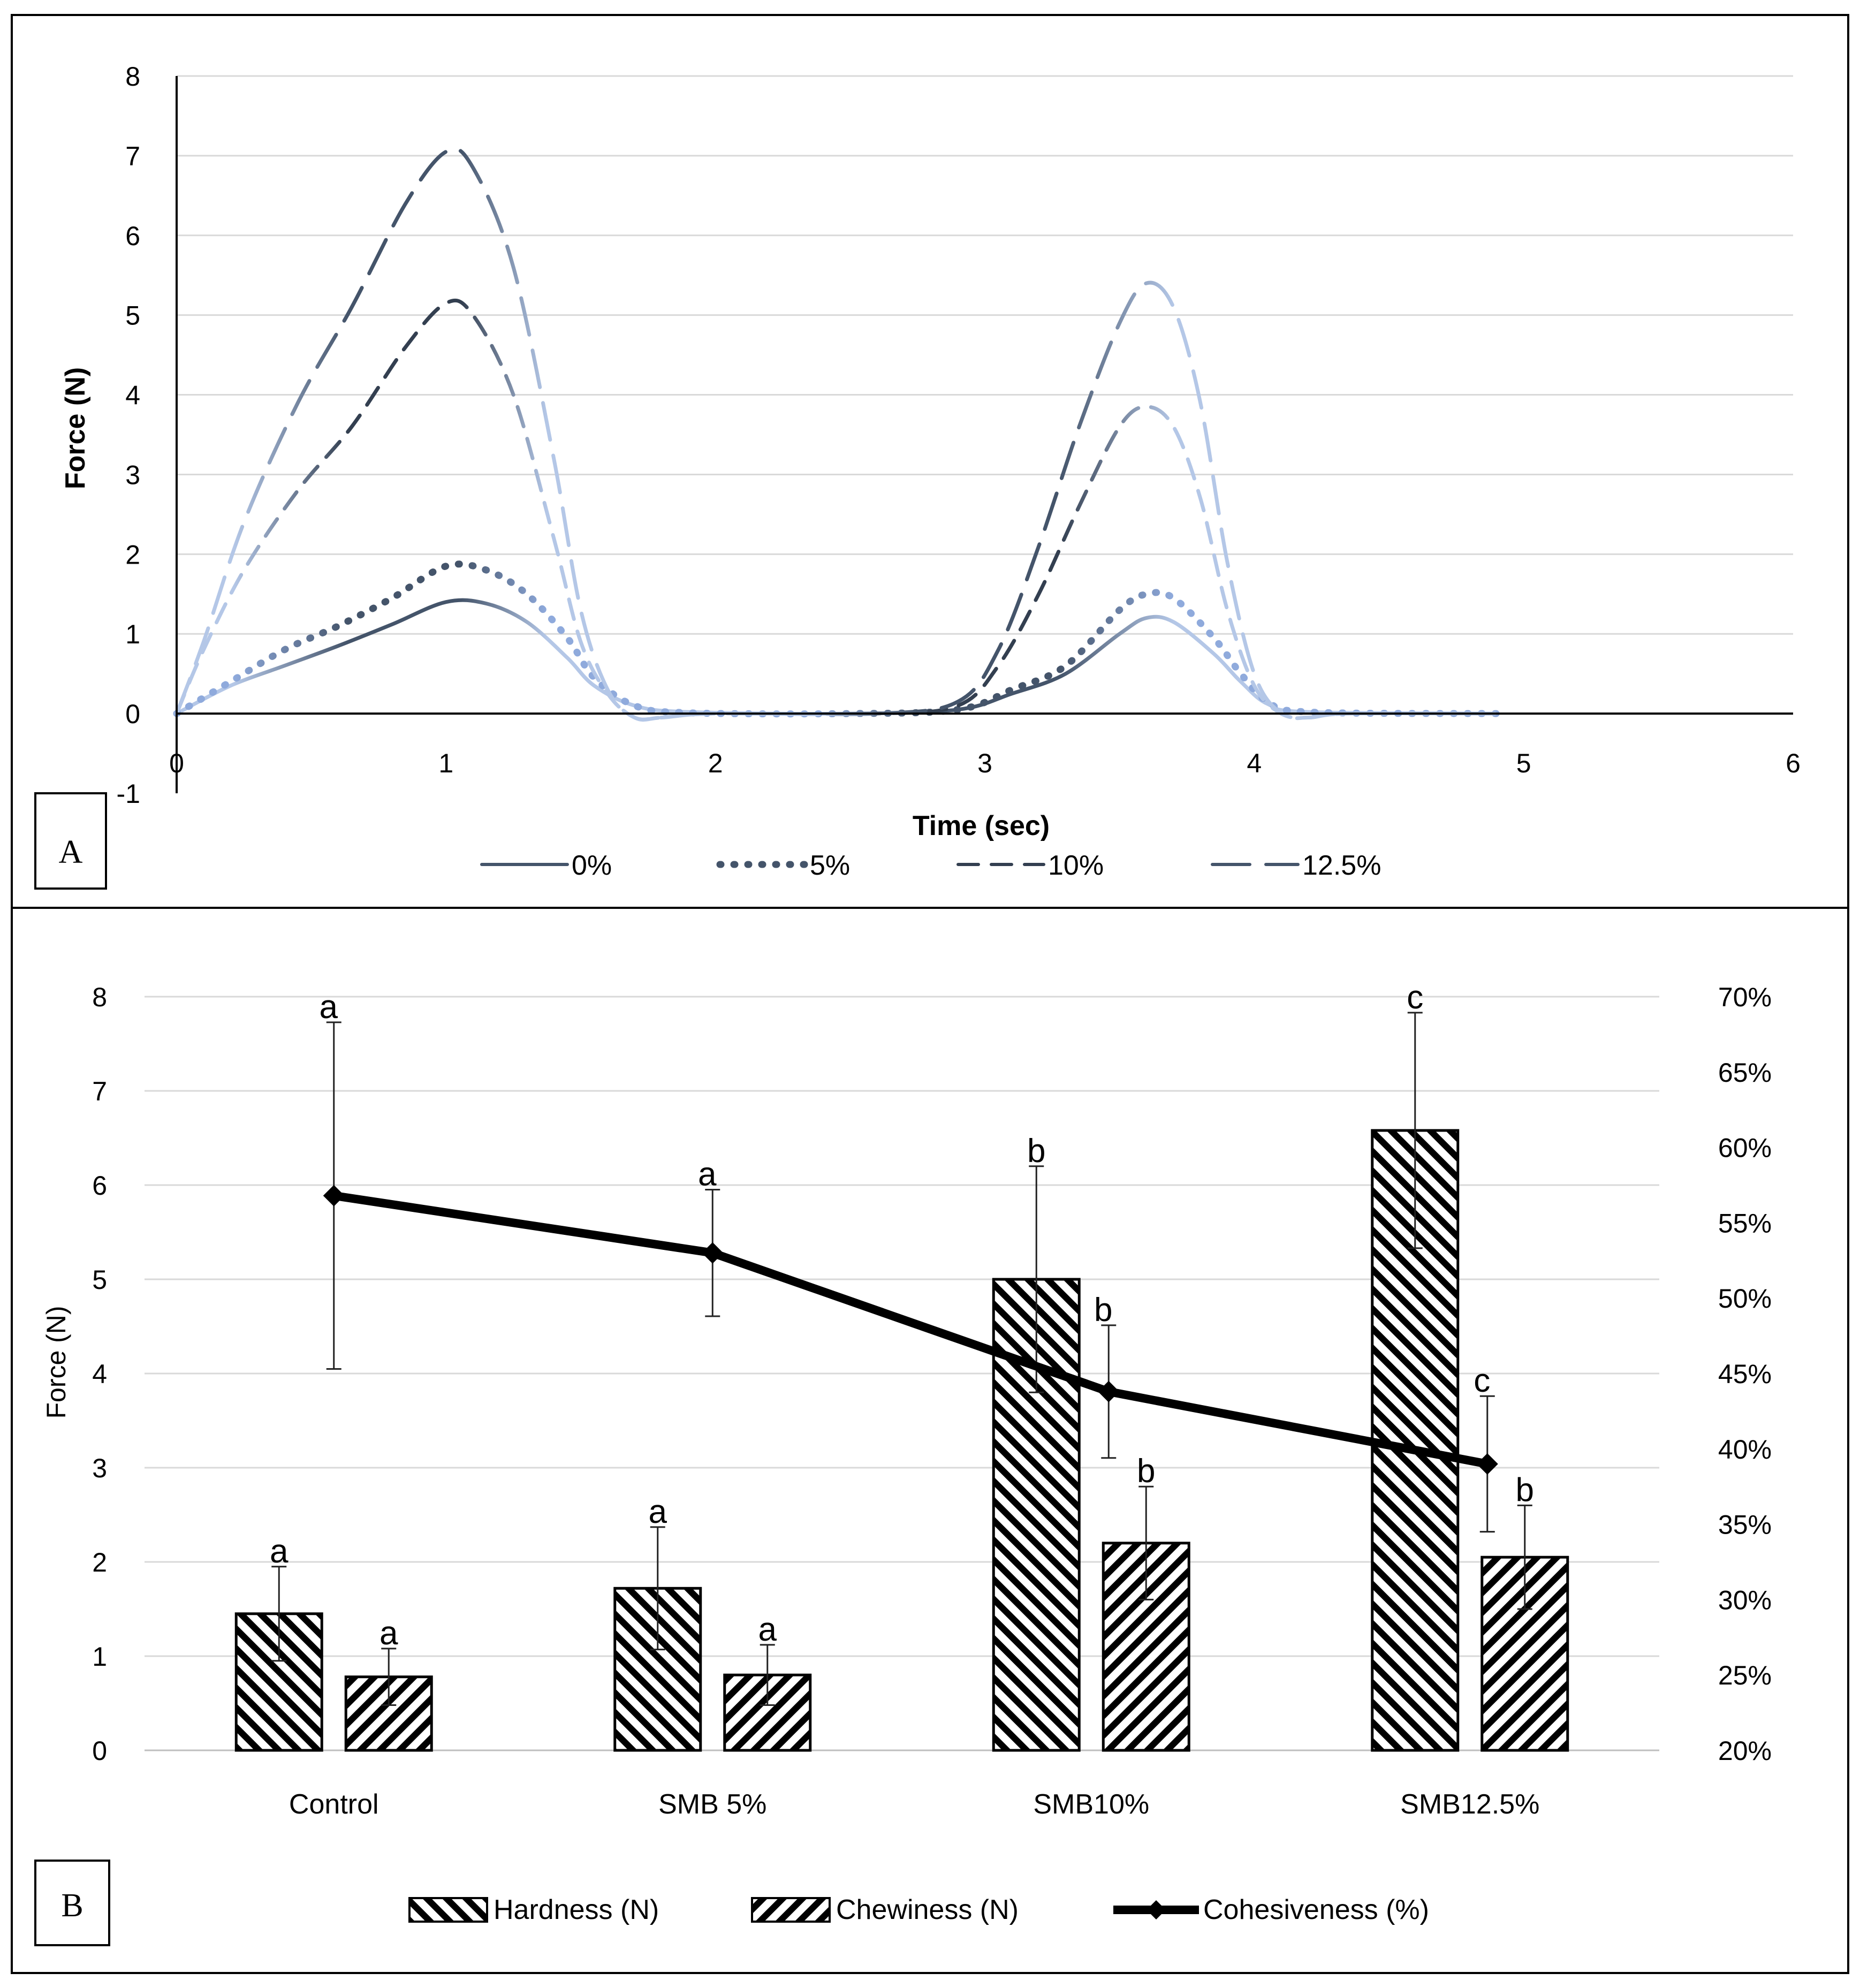 The image size is (1860, 1988). I want to click on panel-b-y2-tick-label: 70%, so click(1745, 997).